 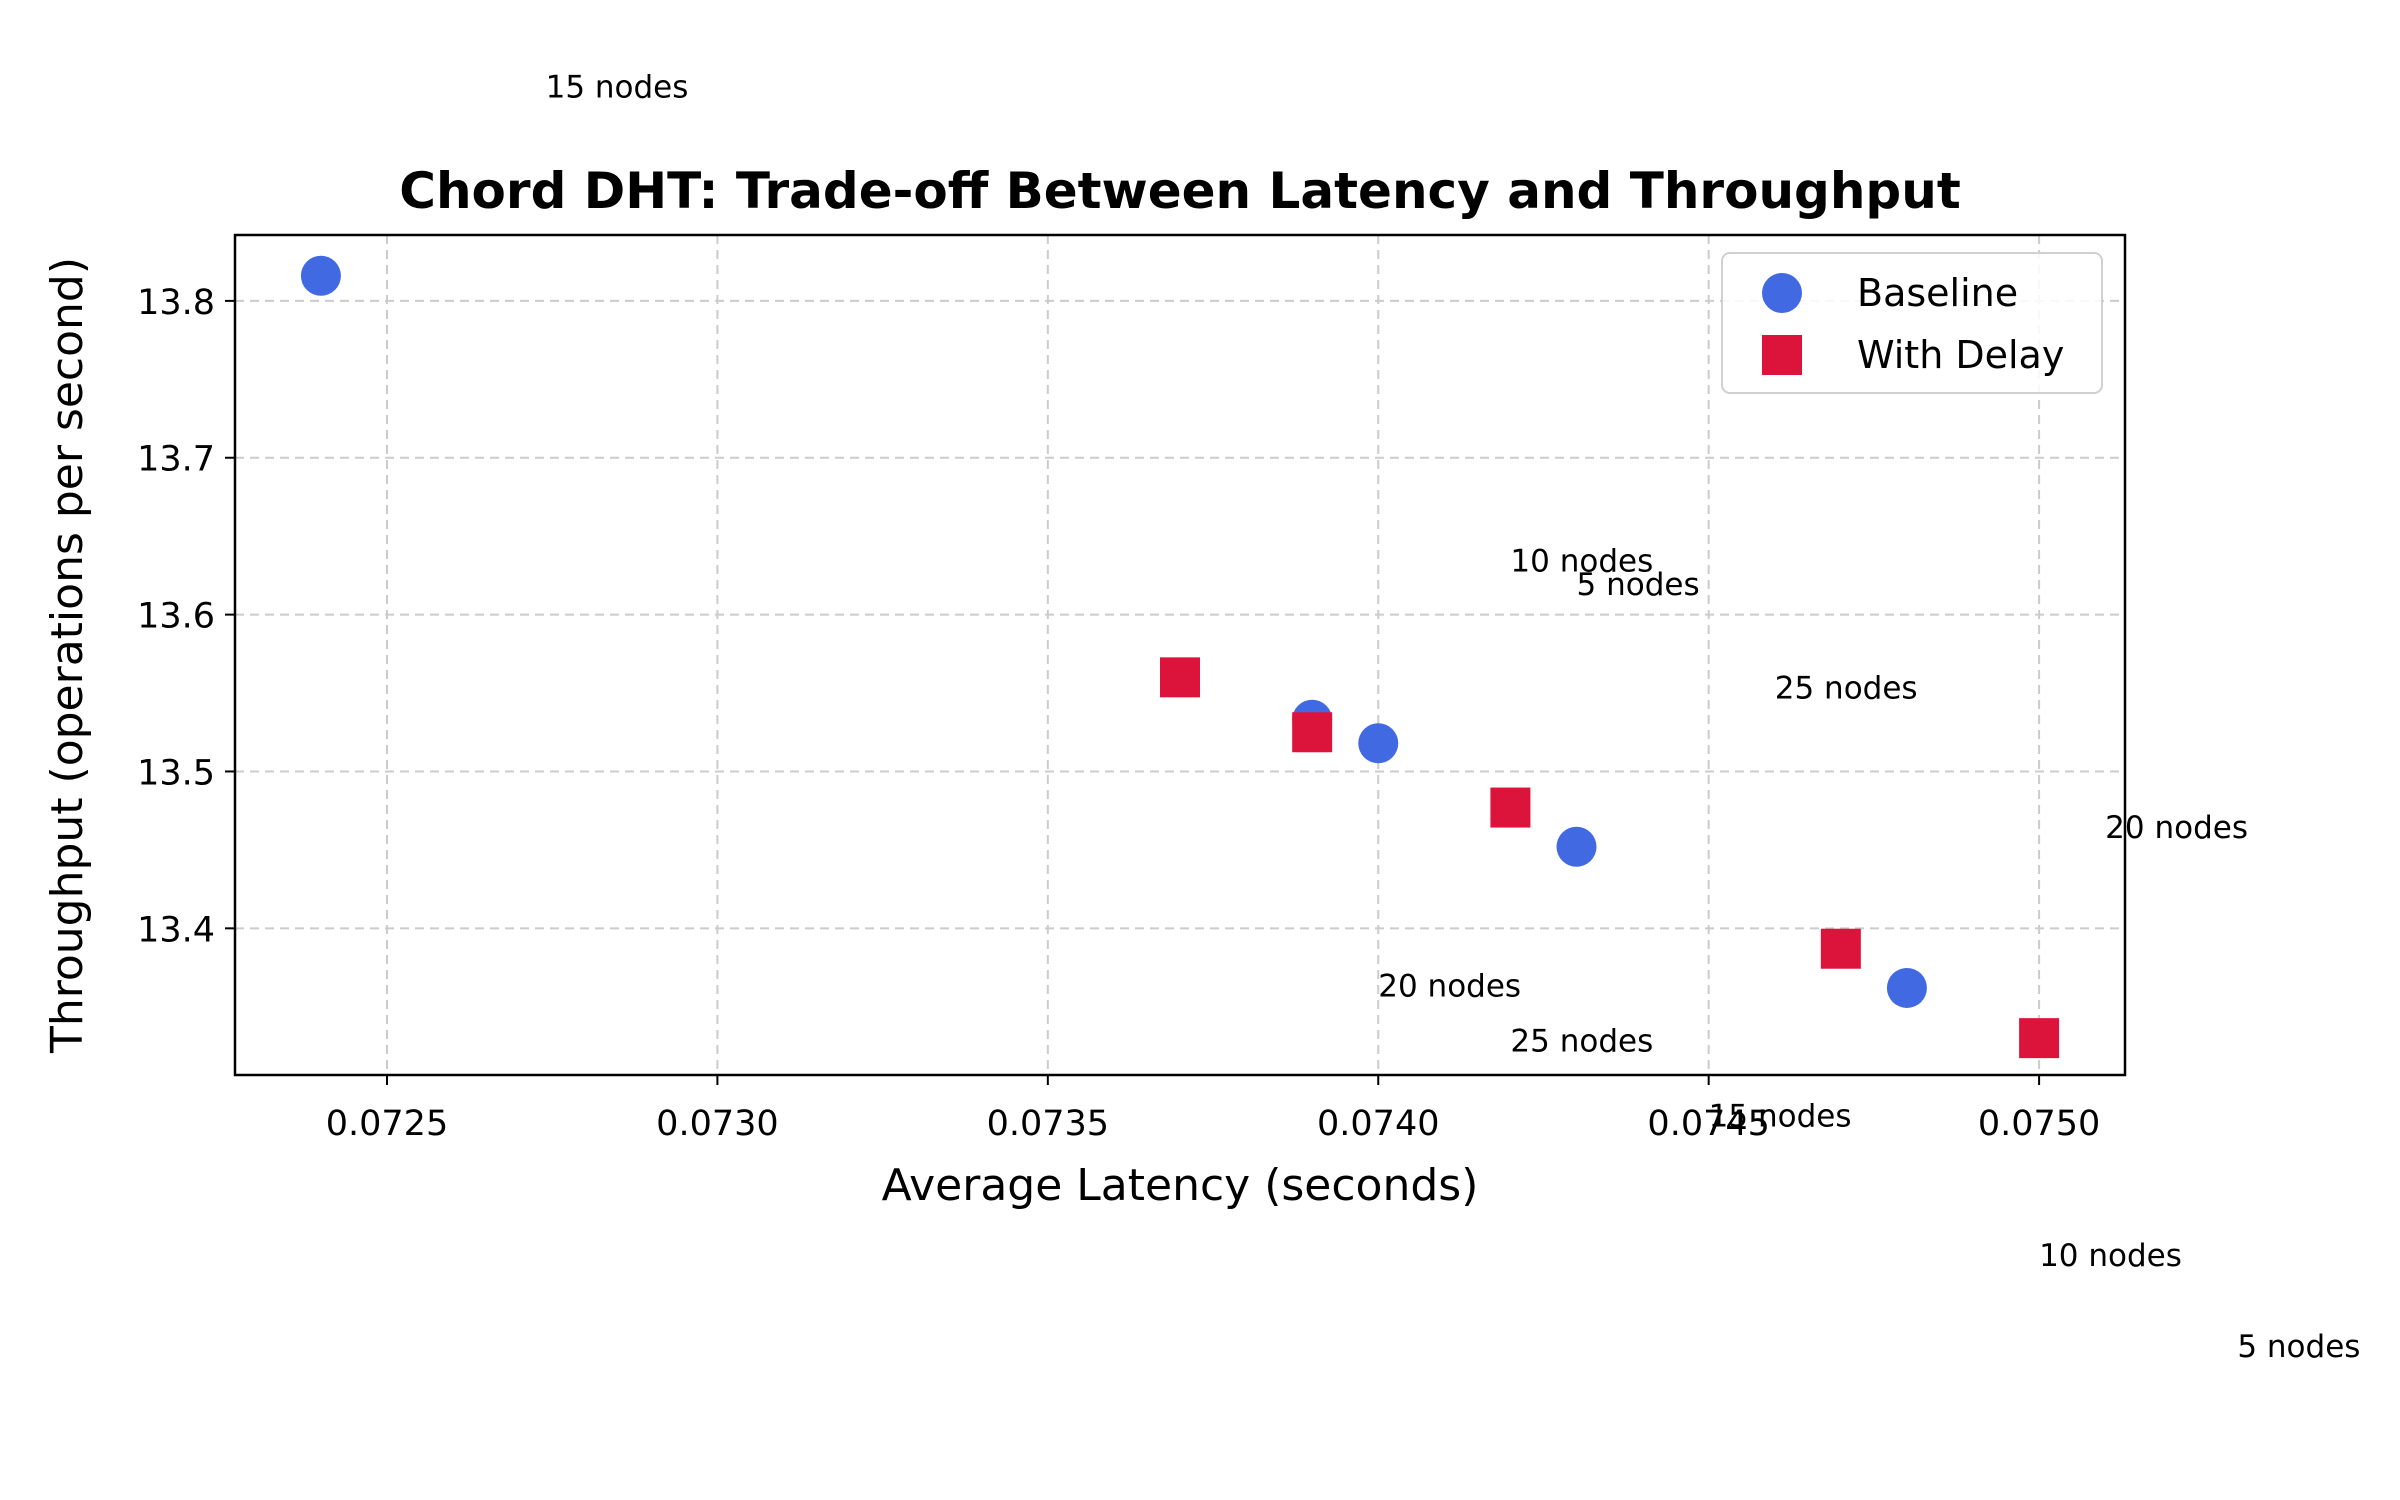 I want to click on y-tick-label: 13.7, so click(x=176, y=460).